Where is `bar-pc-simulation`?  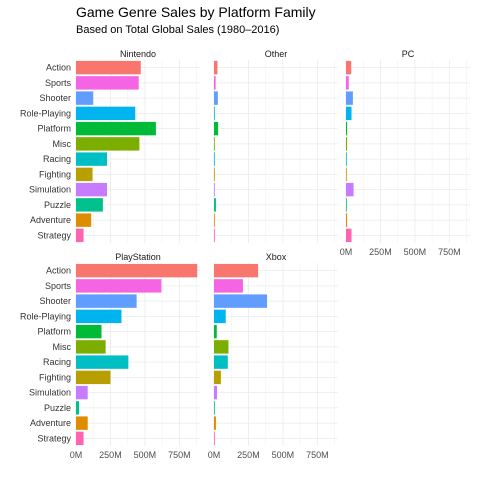 bar-pc-simulation is located at coordinates (350, 189).